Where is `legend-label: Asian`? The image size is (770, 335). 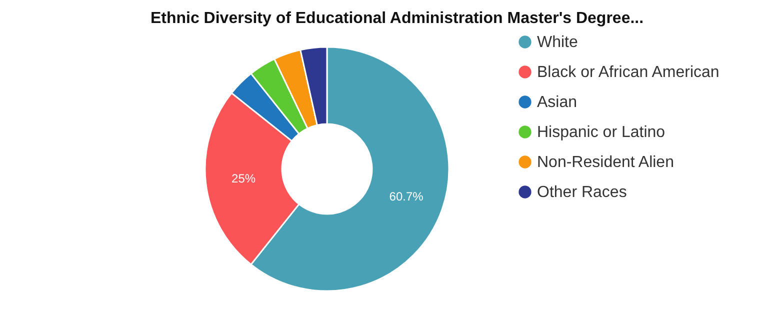 legend-label: Asian is located at coordinates (557, 102).